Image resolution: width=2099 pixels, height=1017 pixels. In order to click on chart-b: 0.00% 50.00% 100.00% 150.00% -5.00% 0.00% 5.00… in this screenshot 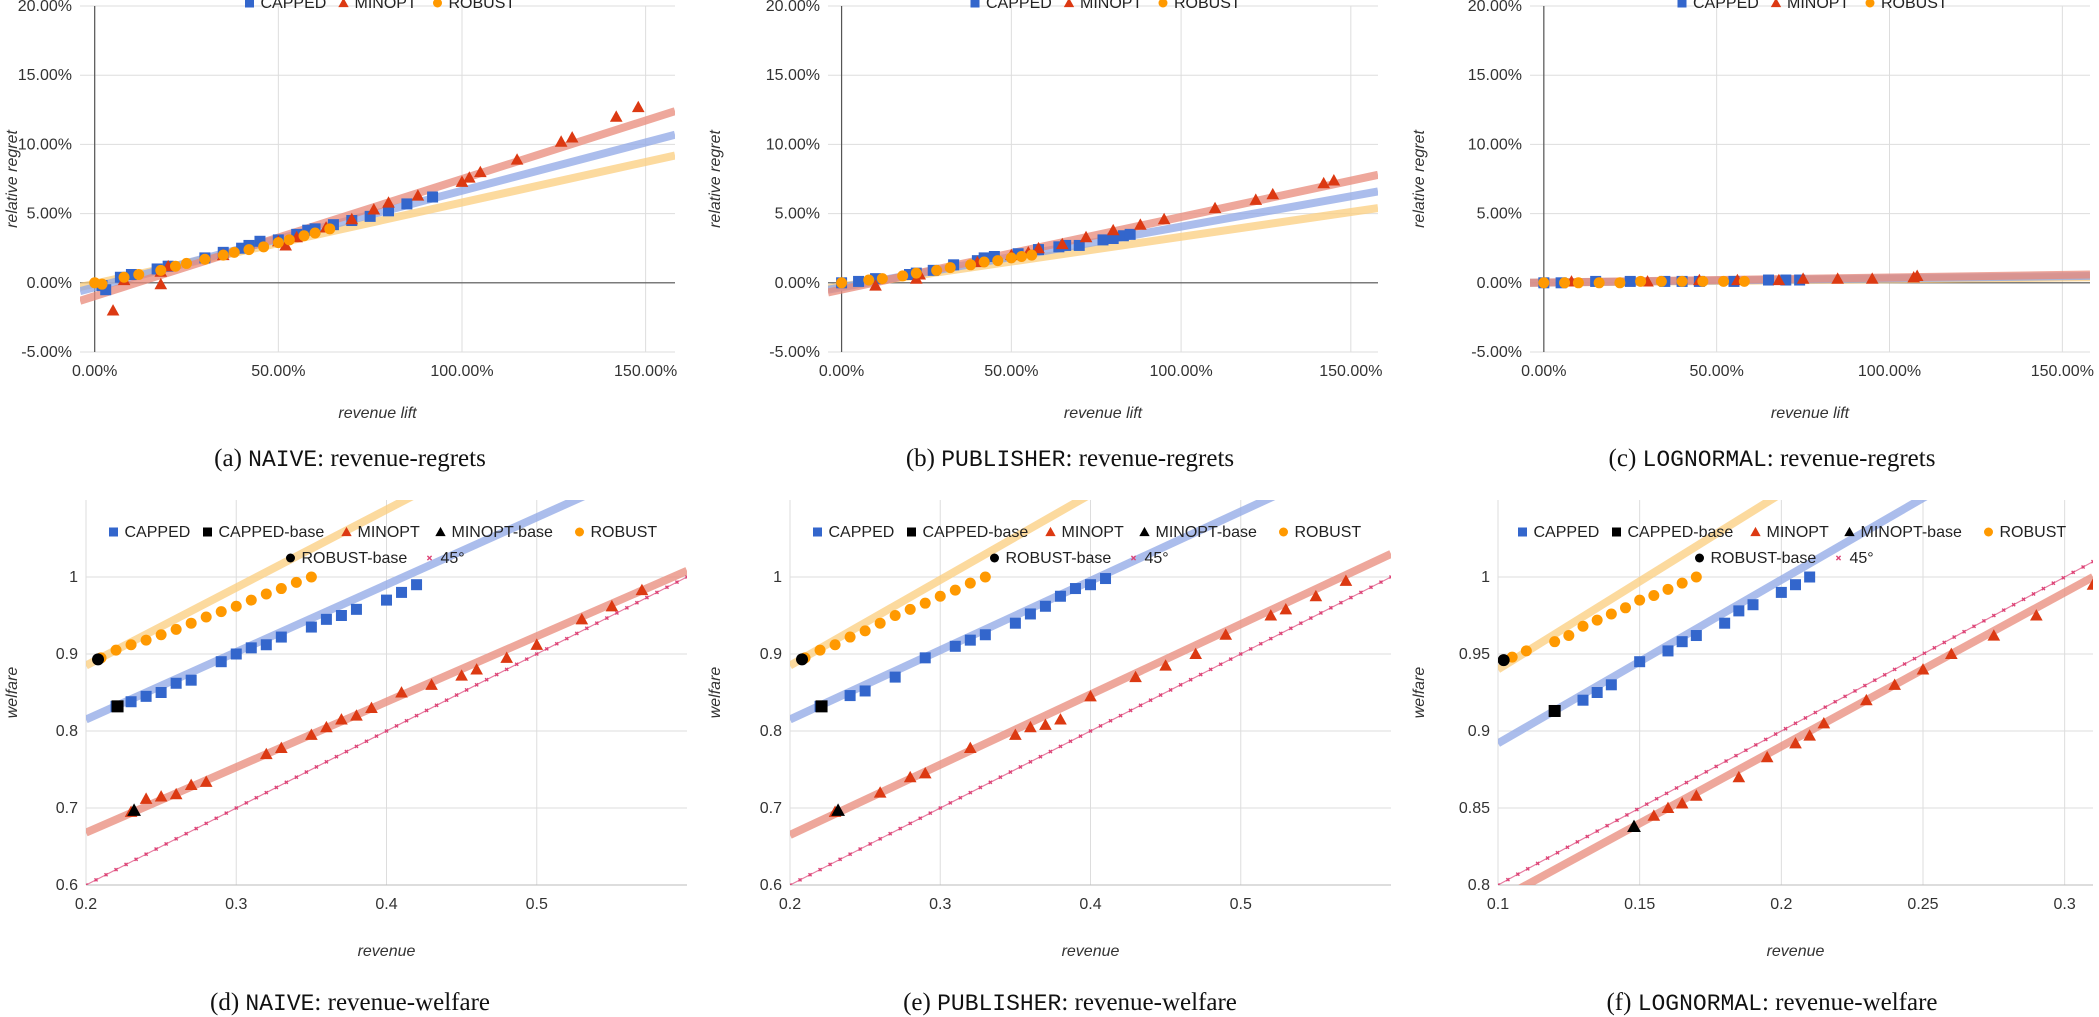, I will do `click(1044, 236)`.